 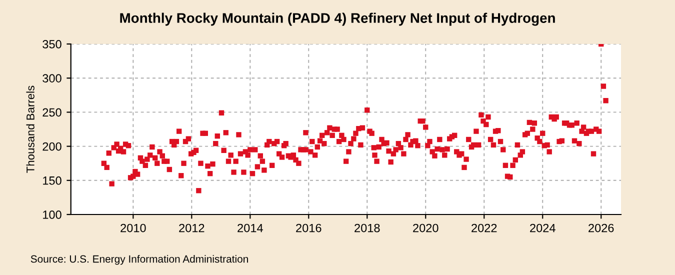 What do you see at coordinates (52, 146) in the screenshot?
I see `y-tick-label: 200` at bounding box center [52, 146].